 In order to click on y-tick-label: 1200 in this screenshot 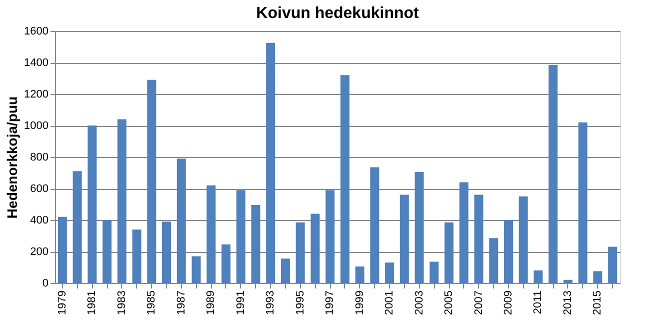, I will do `click(36, 94)`.